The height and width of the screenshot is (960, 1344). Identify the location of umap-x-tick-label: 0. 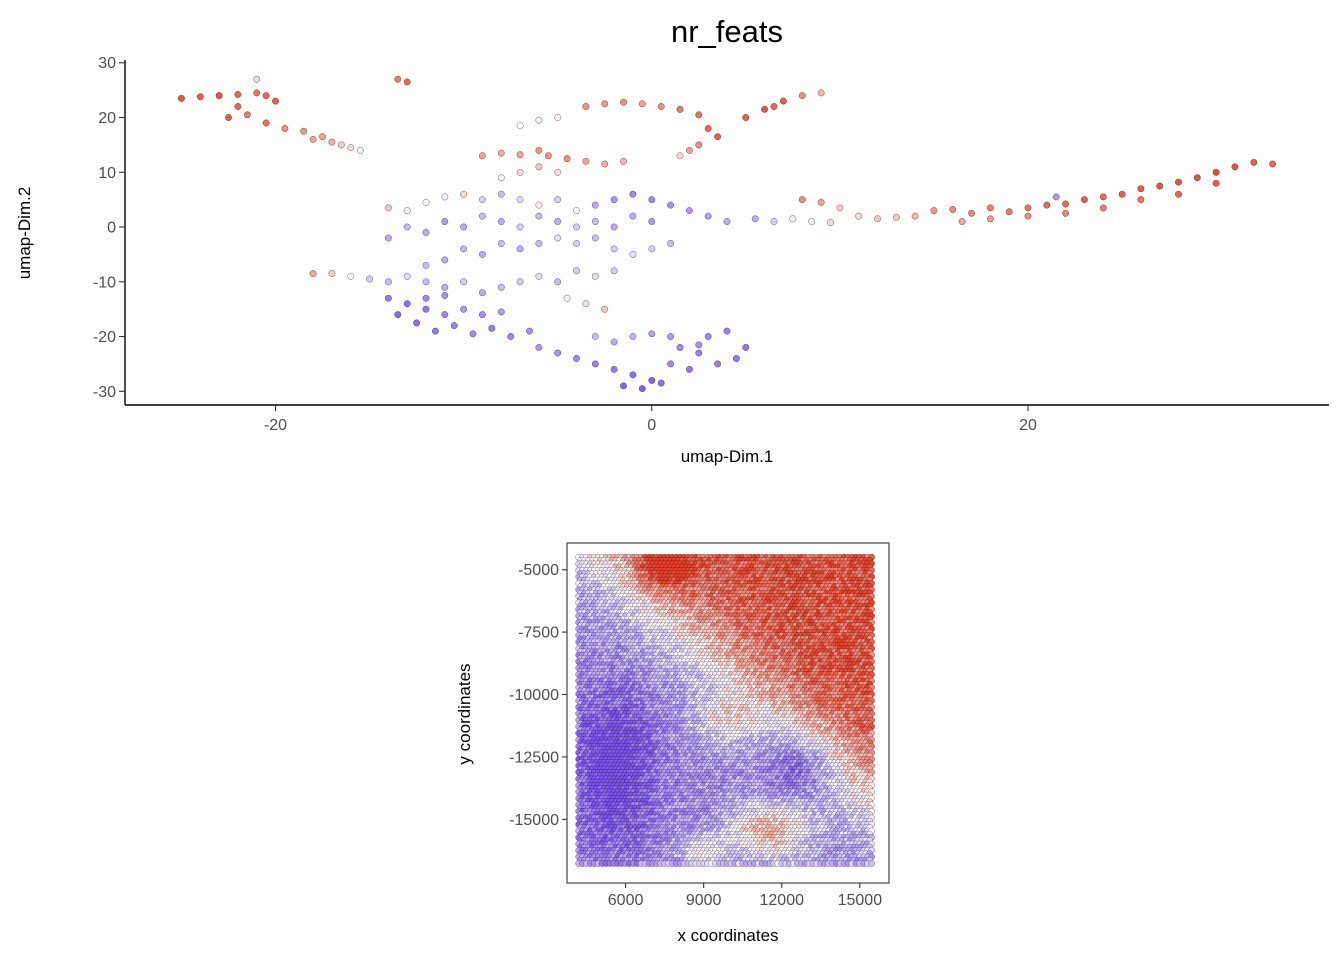
(651, 425).